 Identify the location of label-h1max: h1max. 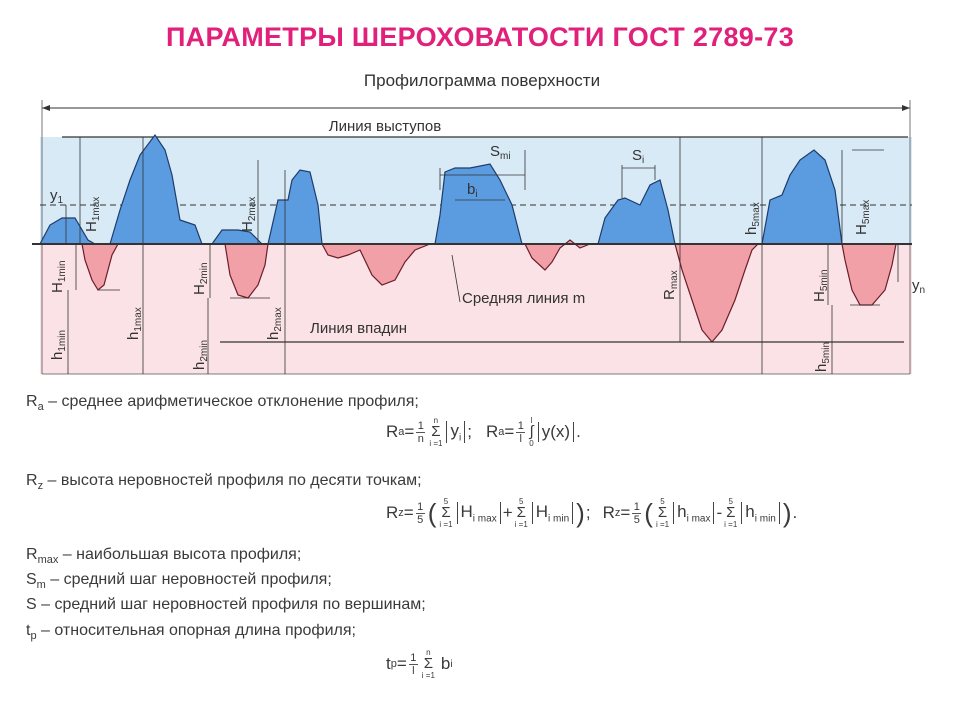
(134, 323).